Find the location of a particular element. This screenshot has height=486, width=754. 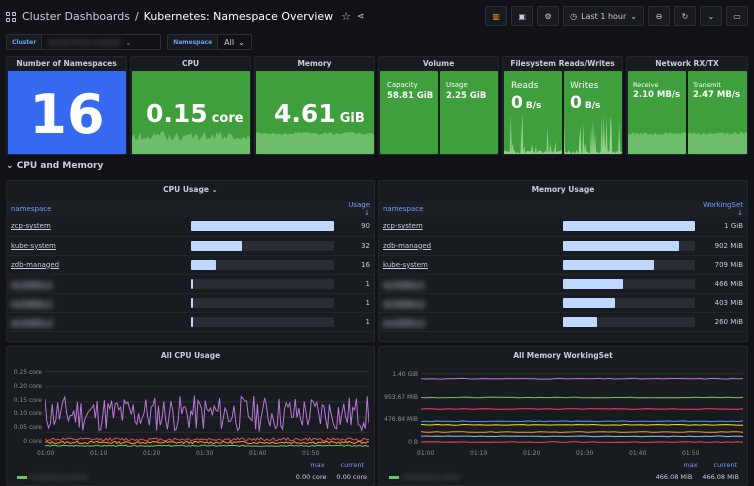

row-value: 16 is located at coordinates (356, 265).